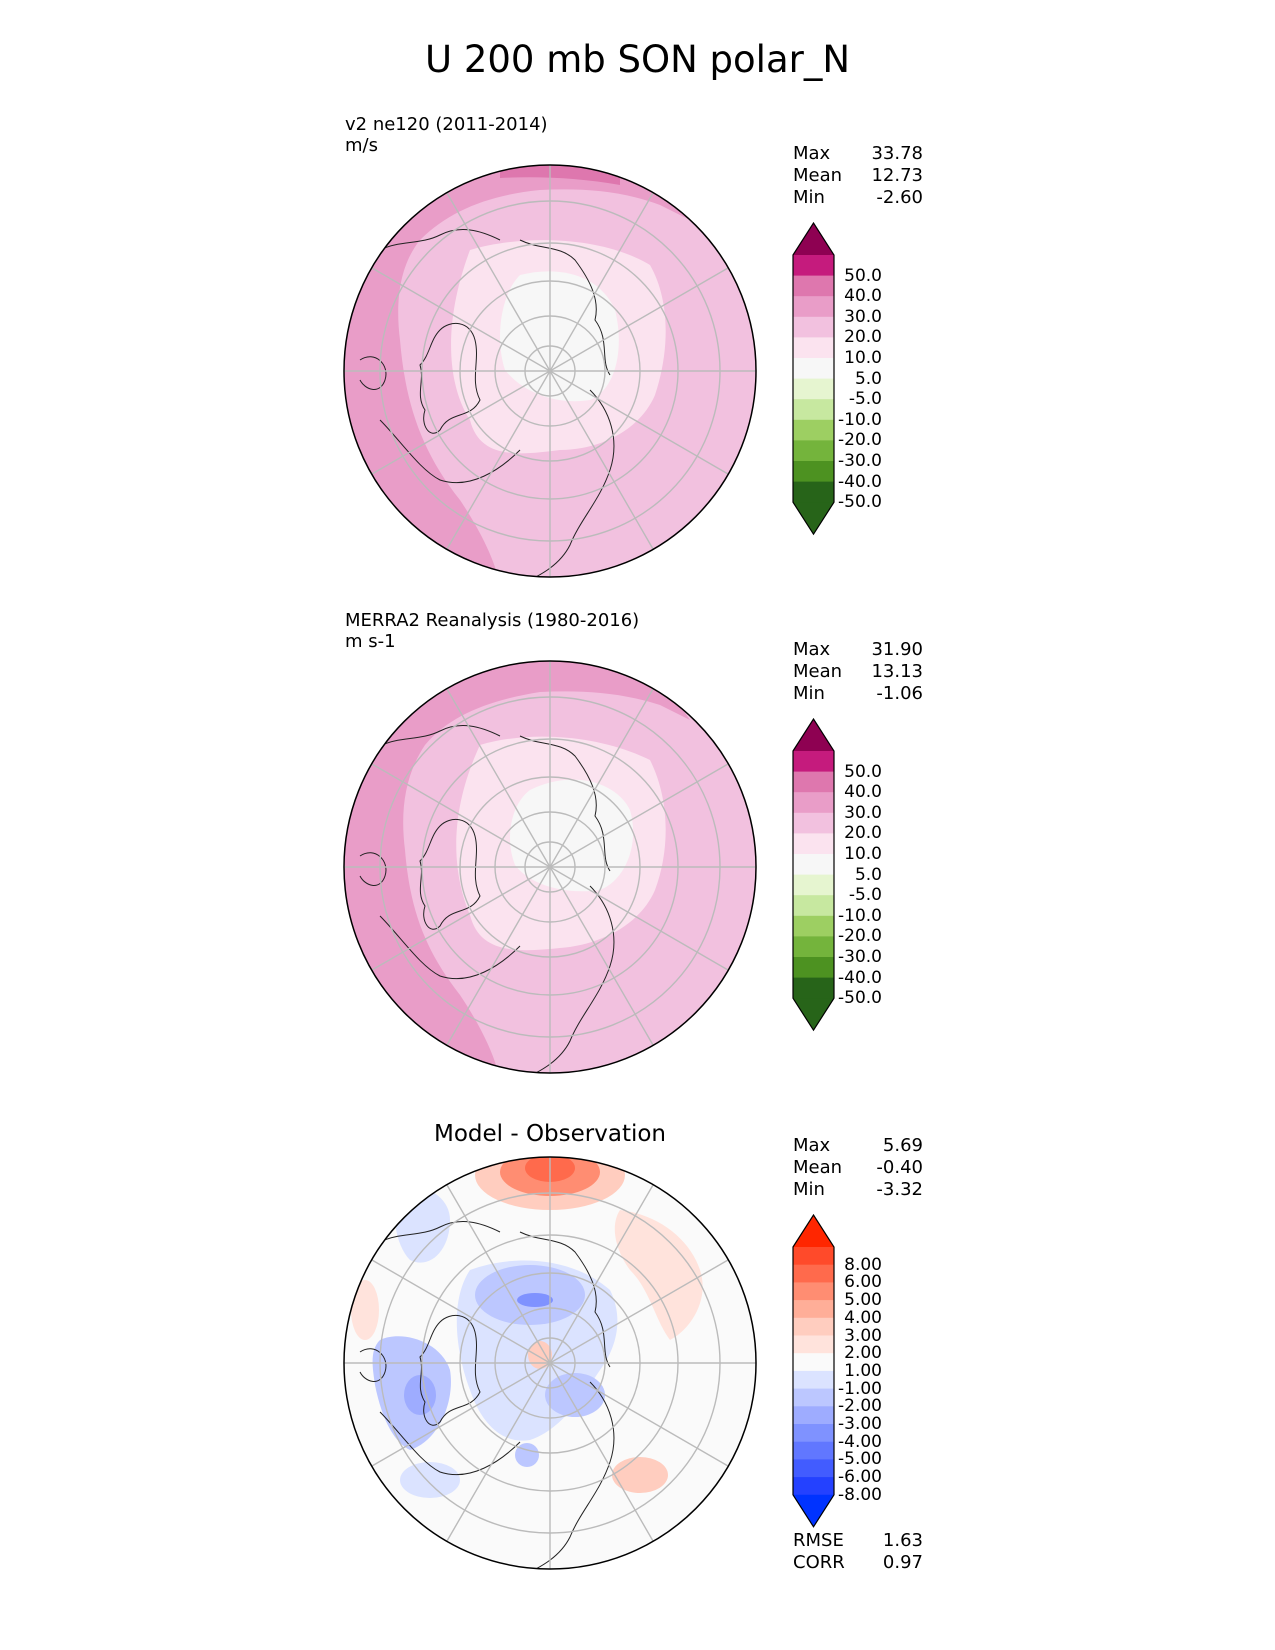 This screenshot has height=1650, width=1275. Describe the element at coordinates (550, 1134) in the screenshot. I see `panel3-title: Model - Observation` at that location.